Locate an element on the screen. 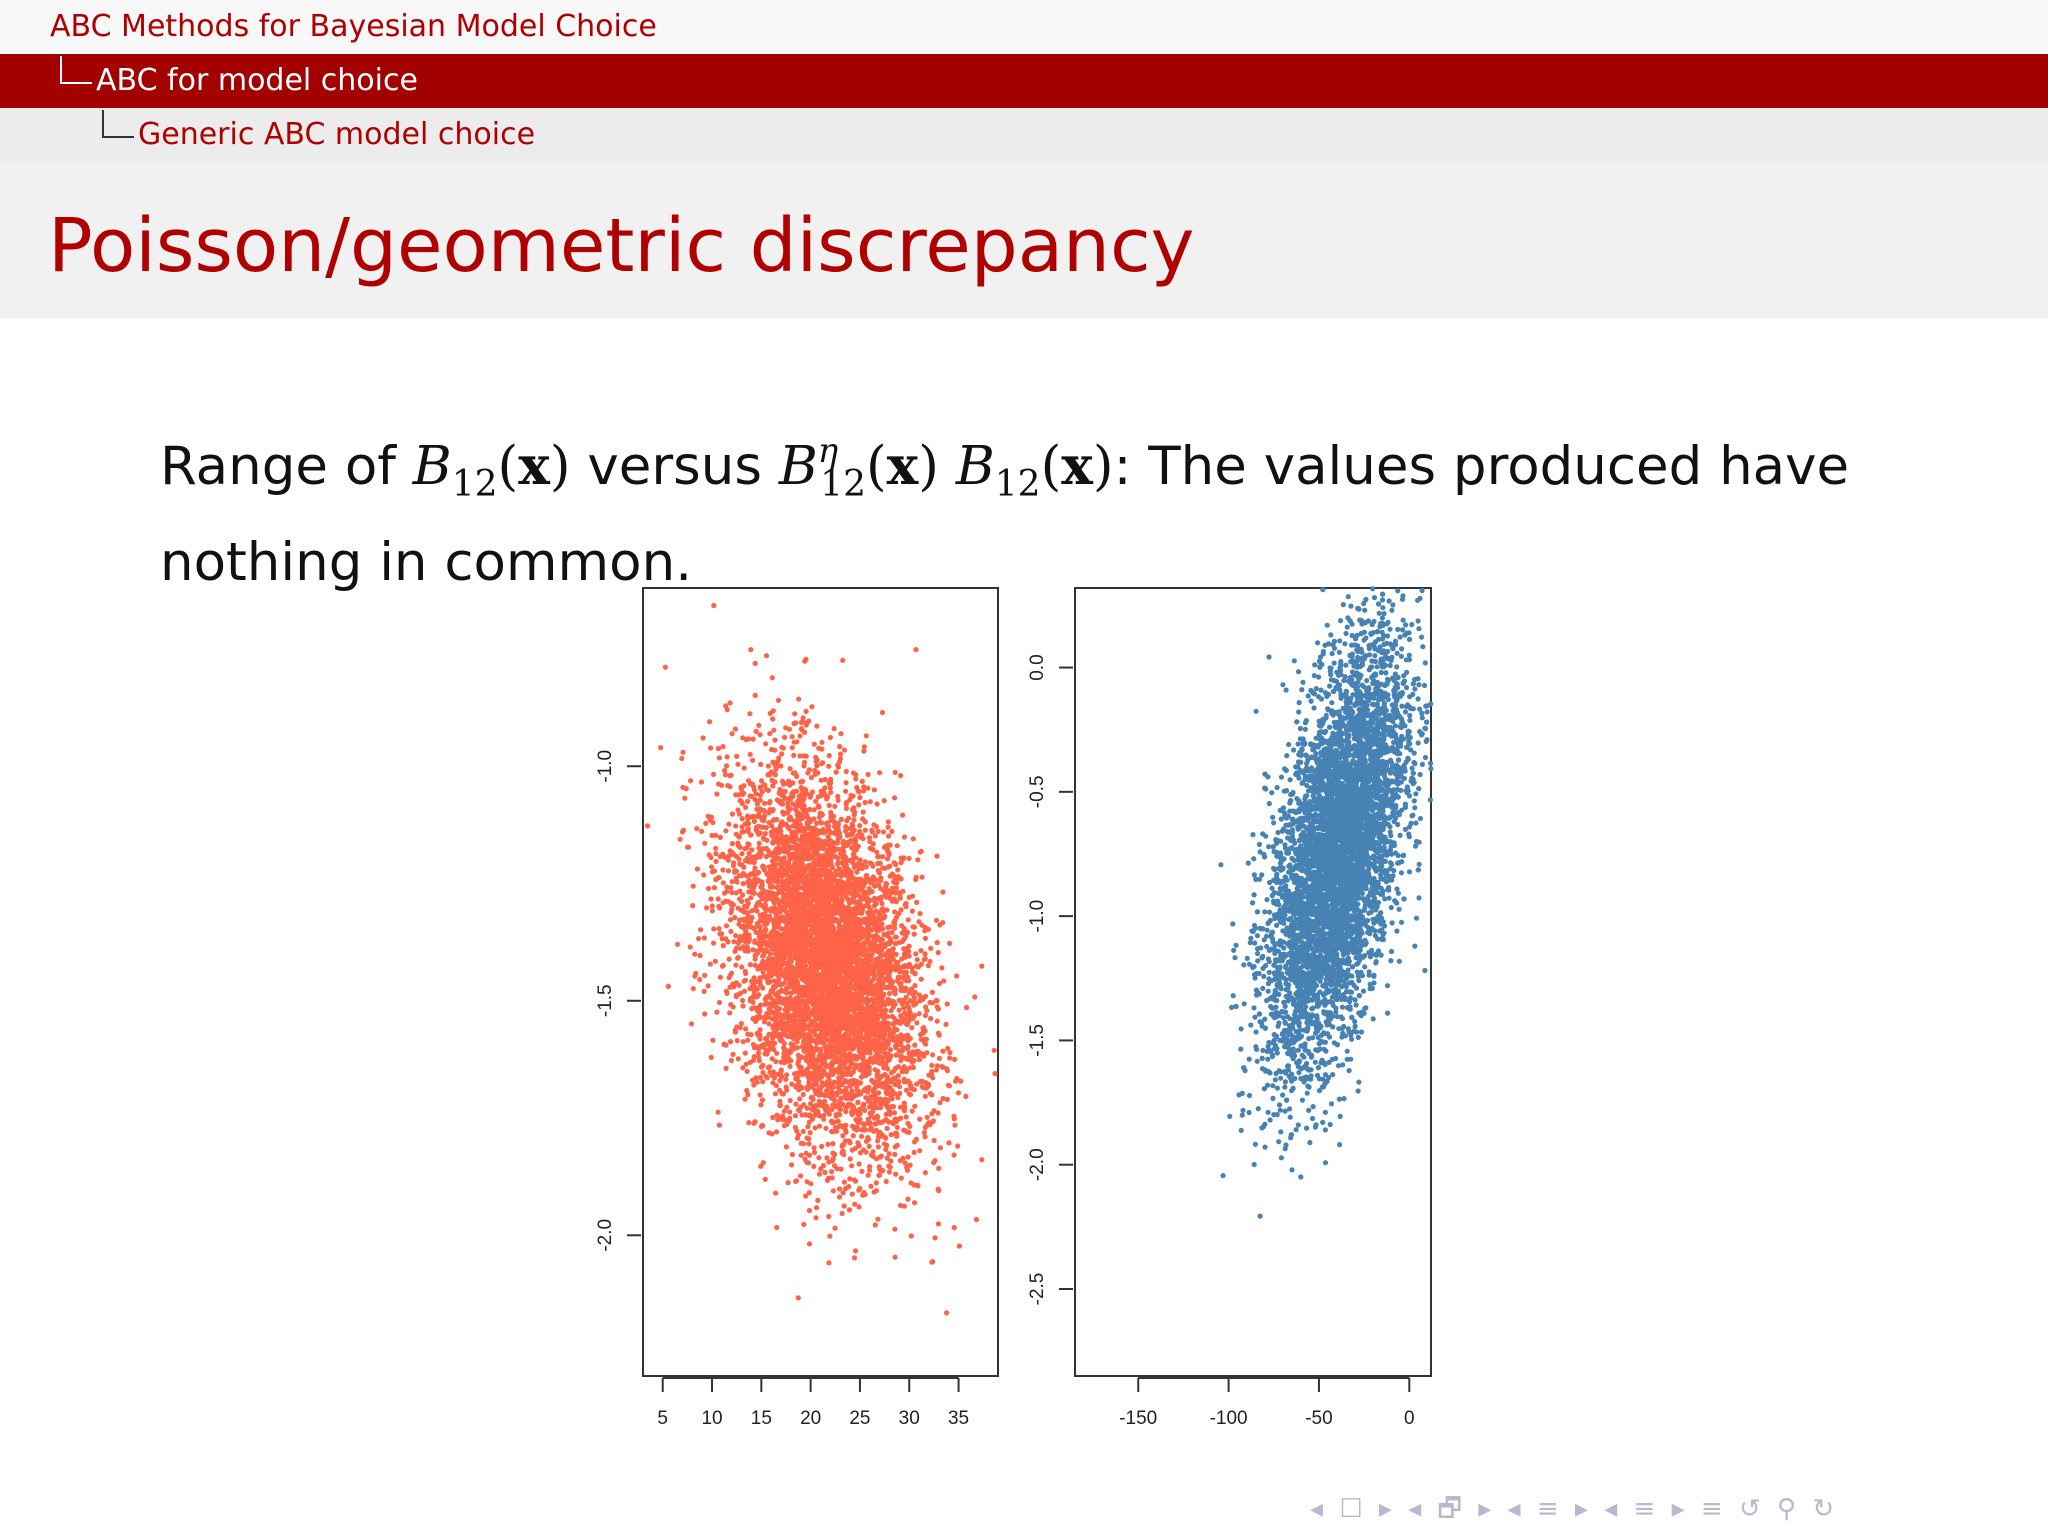 The width and height of the screenshot is (2048, 1536). header-subsubsection-row is located at coordinates (1024, 135).